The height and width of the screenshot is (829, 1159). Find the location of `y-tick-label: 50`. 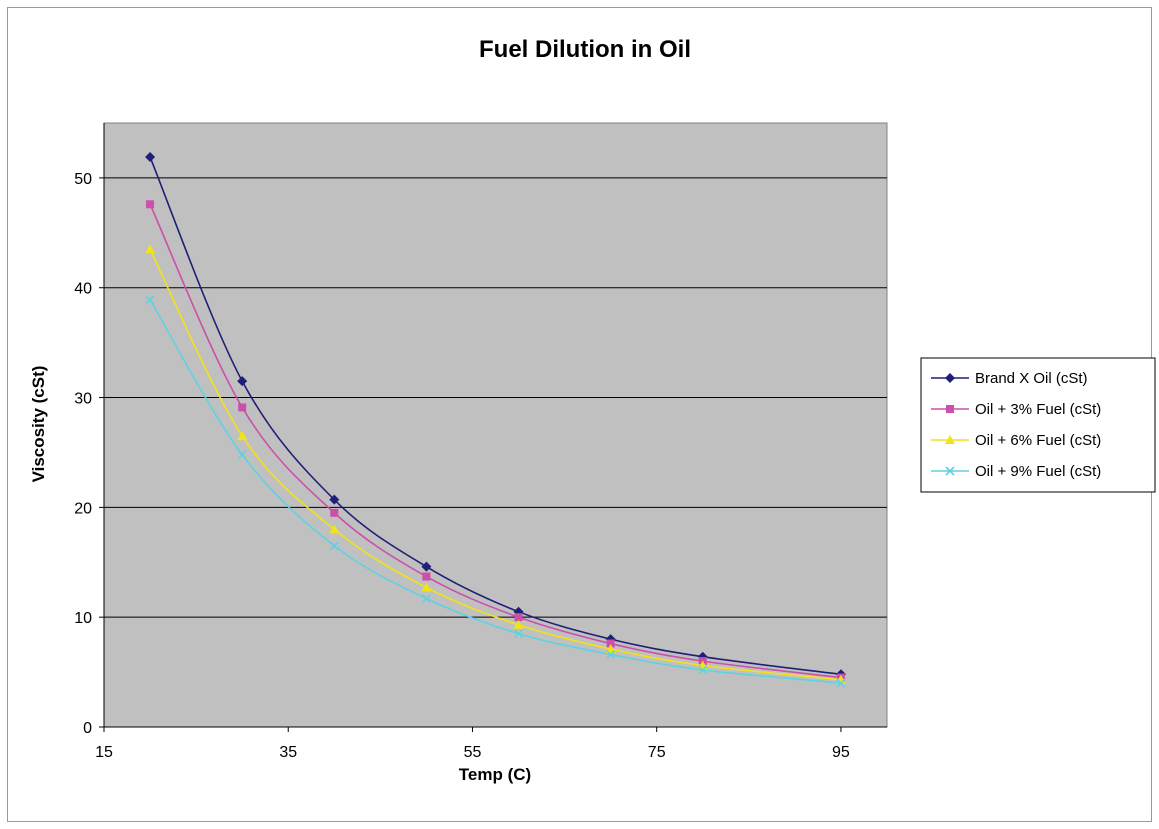

y-tick-label: 50 is located at coordinates (83, 179).